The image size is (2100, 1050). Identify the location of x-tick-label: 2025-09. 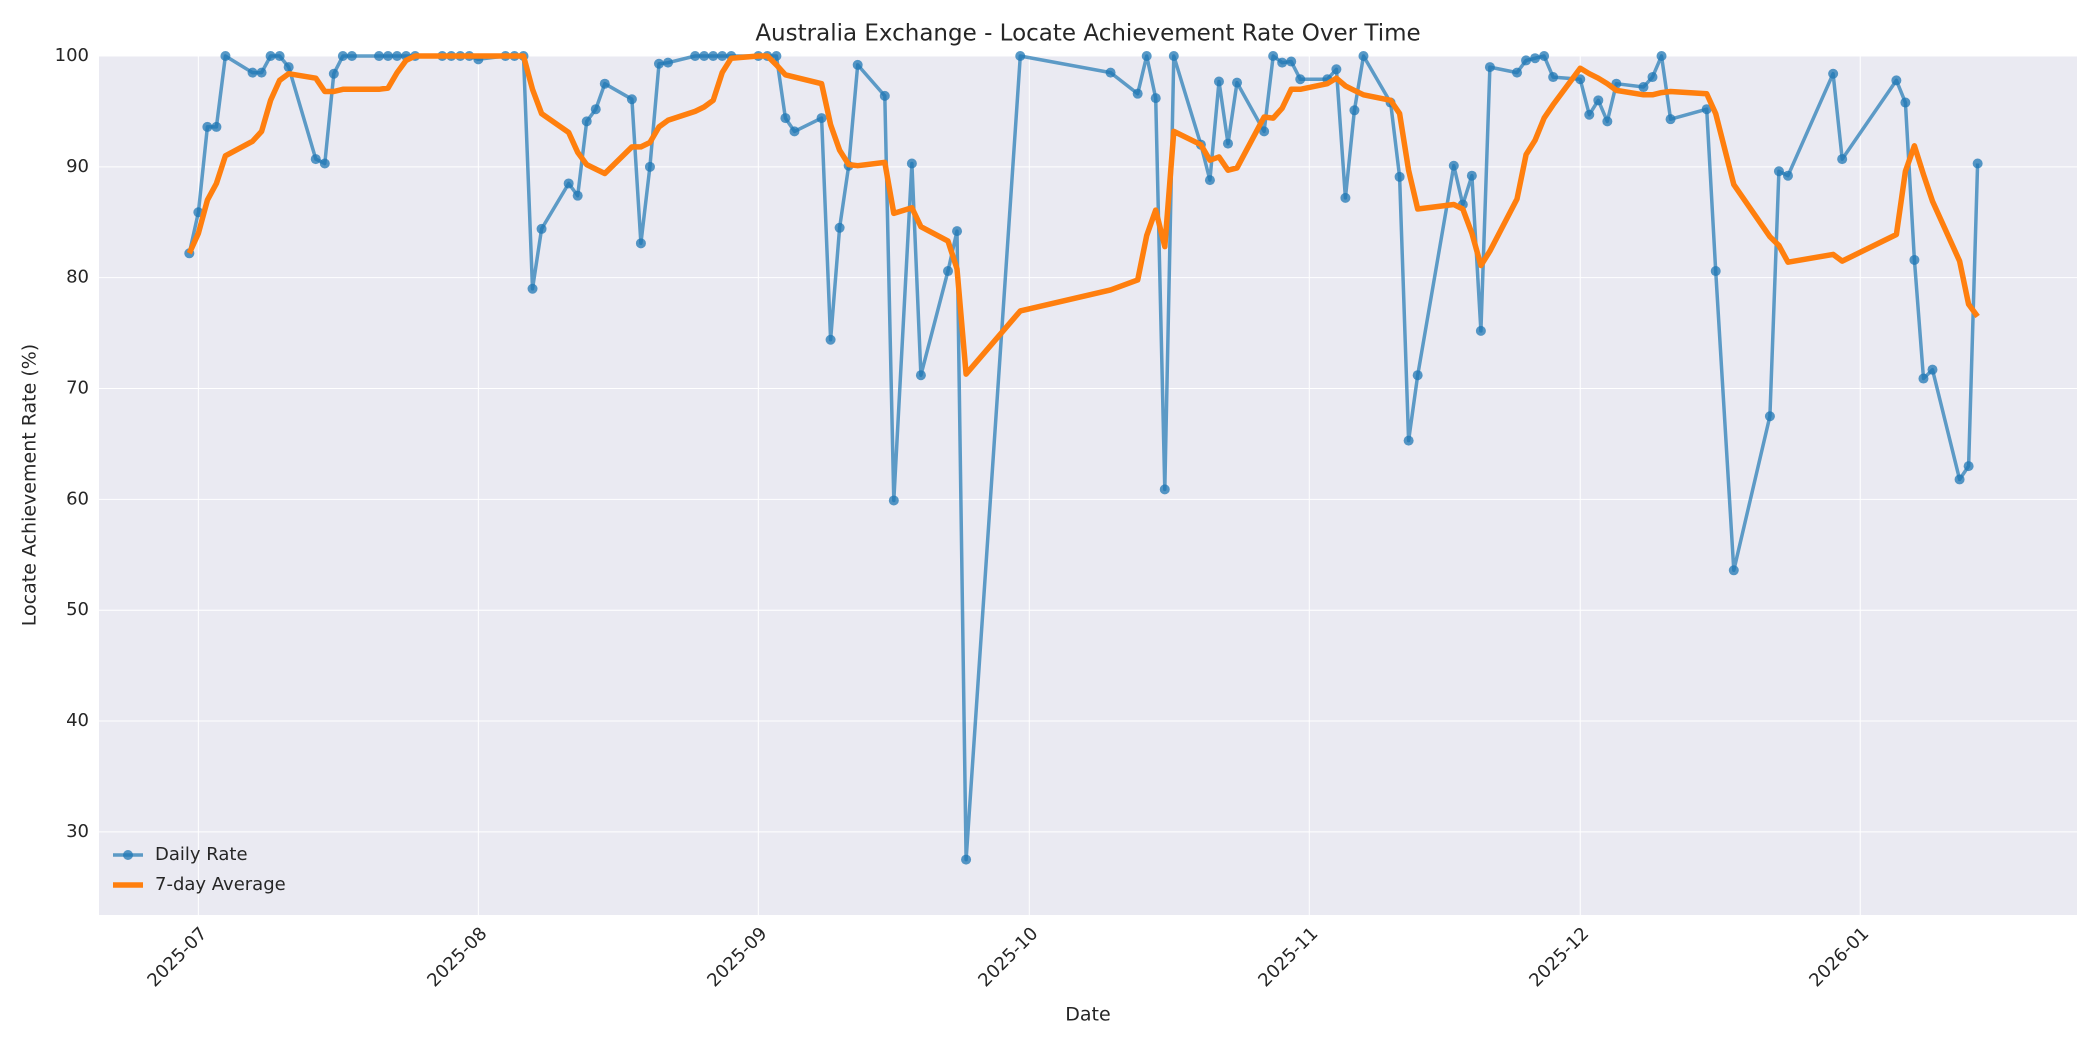
(737, 957).